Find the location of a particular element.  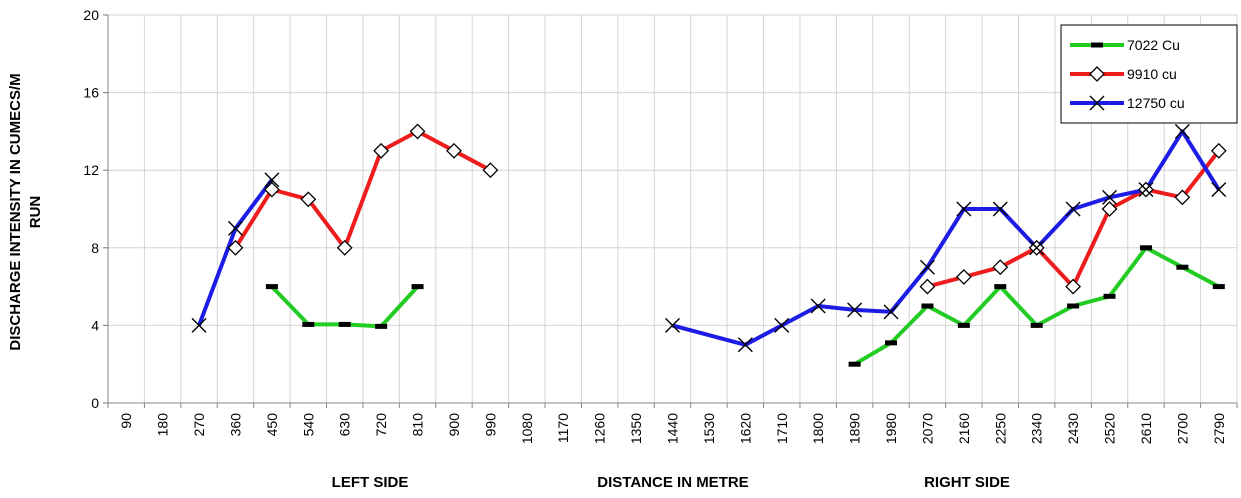

legend-label: 9910 cu is located at coordinates (1152, 74).